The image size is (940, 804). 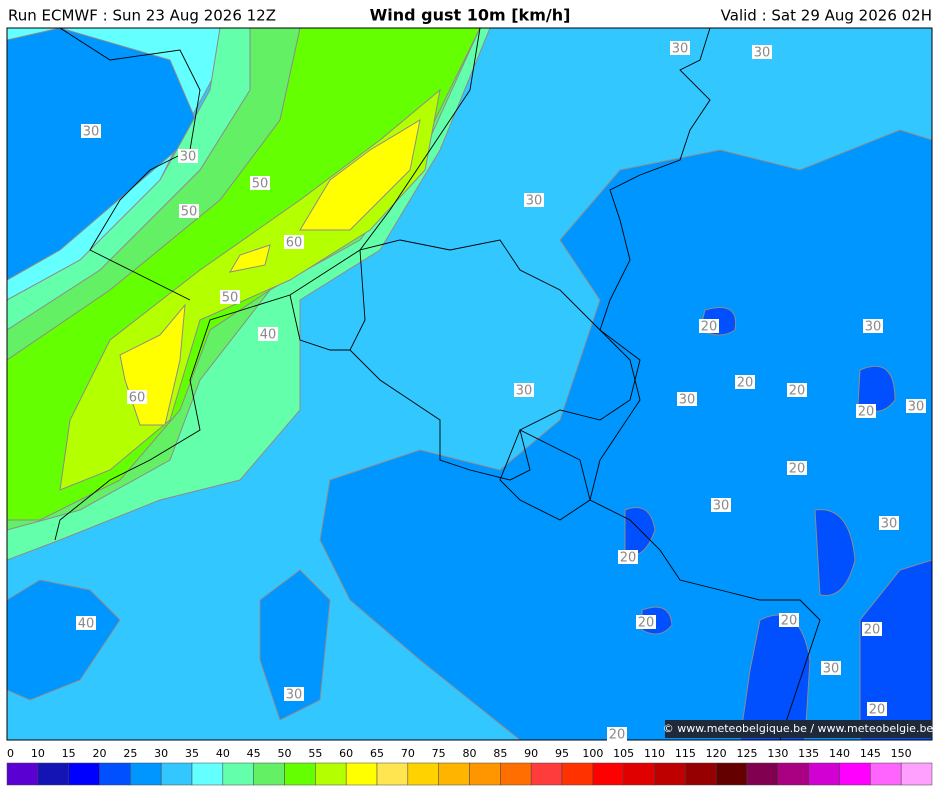 What do you see at coordinates (346, 753) in the screenshot?
I see `scale-label: 60` at bounding box center [346, 753].